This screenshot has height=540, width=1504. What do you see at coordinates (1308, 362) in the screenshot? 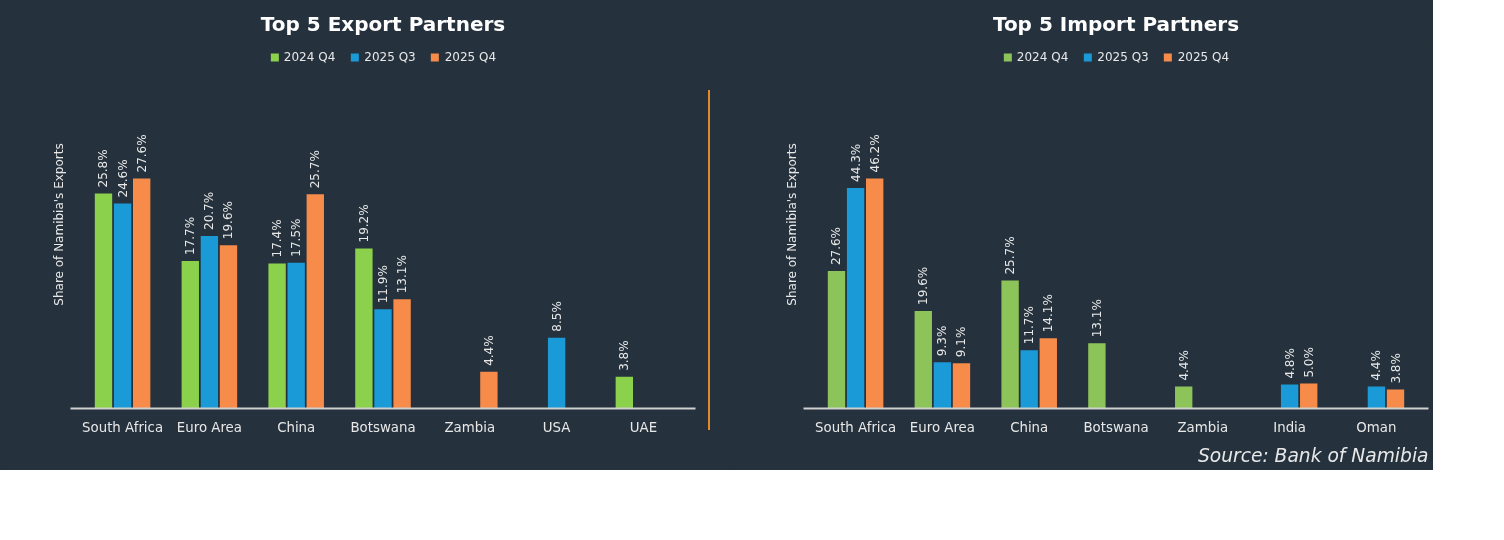
I see `data-label: 5.0%` at bounding box center [1308, 362].